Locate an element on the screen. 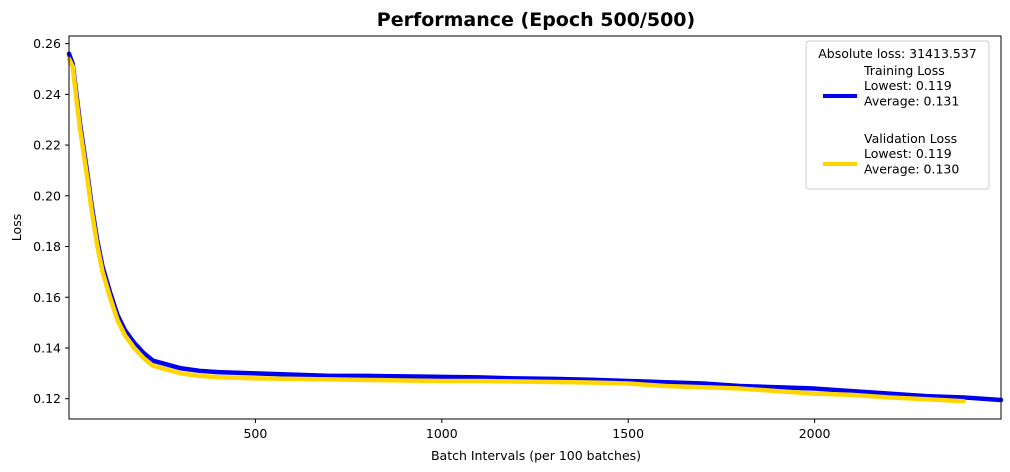 Image resolution: width=1010 pixels, height=472 pixels. legend-box is located at coordinates (897, 115).